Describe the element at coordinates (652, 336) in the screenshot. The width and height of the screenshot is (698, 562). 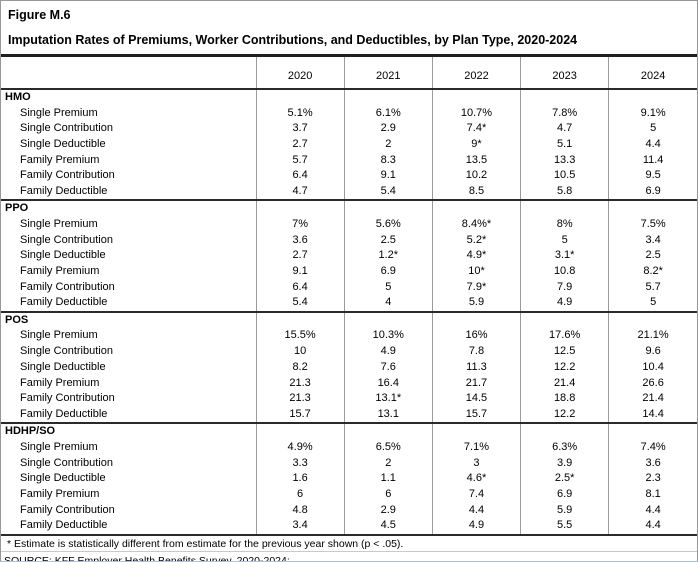
I see `value-cell: 21.1%` at that location.